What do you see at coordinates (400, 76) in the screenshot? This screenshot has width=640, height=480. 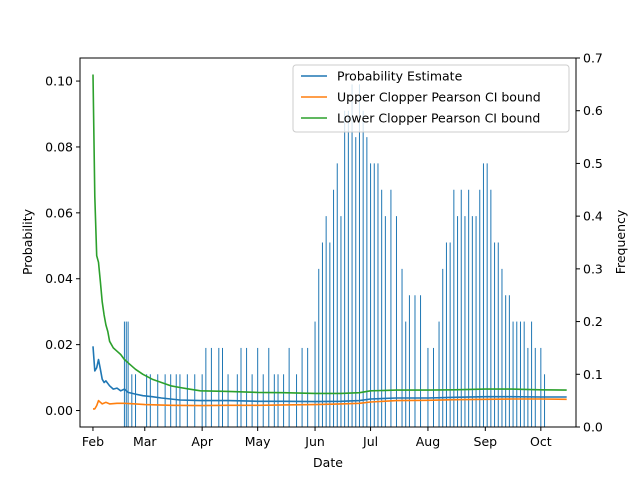 I see `legend-label-probability: Probability Estimate` at bounding box center [400, 76].